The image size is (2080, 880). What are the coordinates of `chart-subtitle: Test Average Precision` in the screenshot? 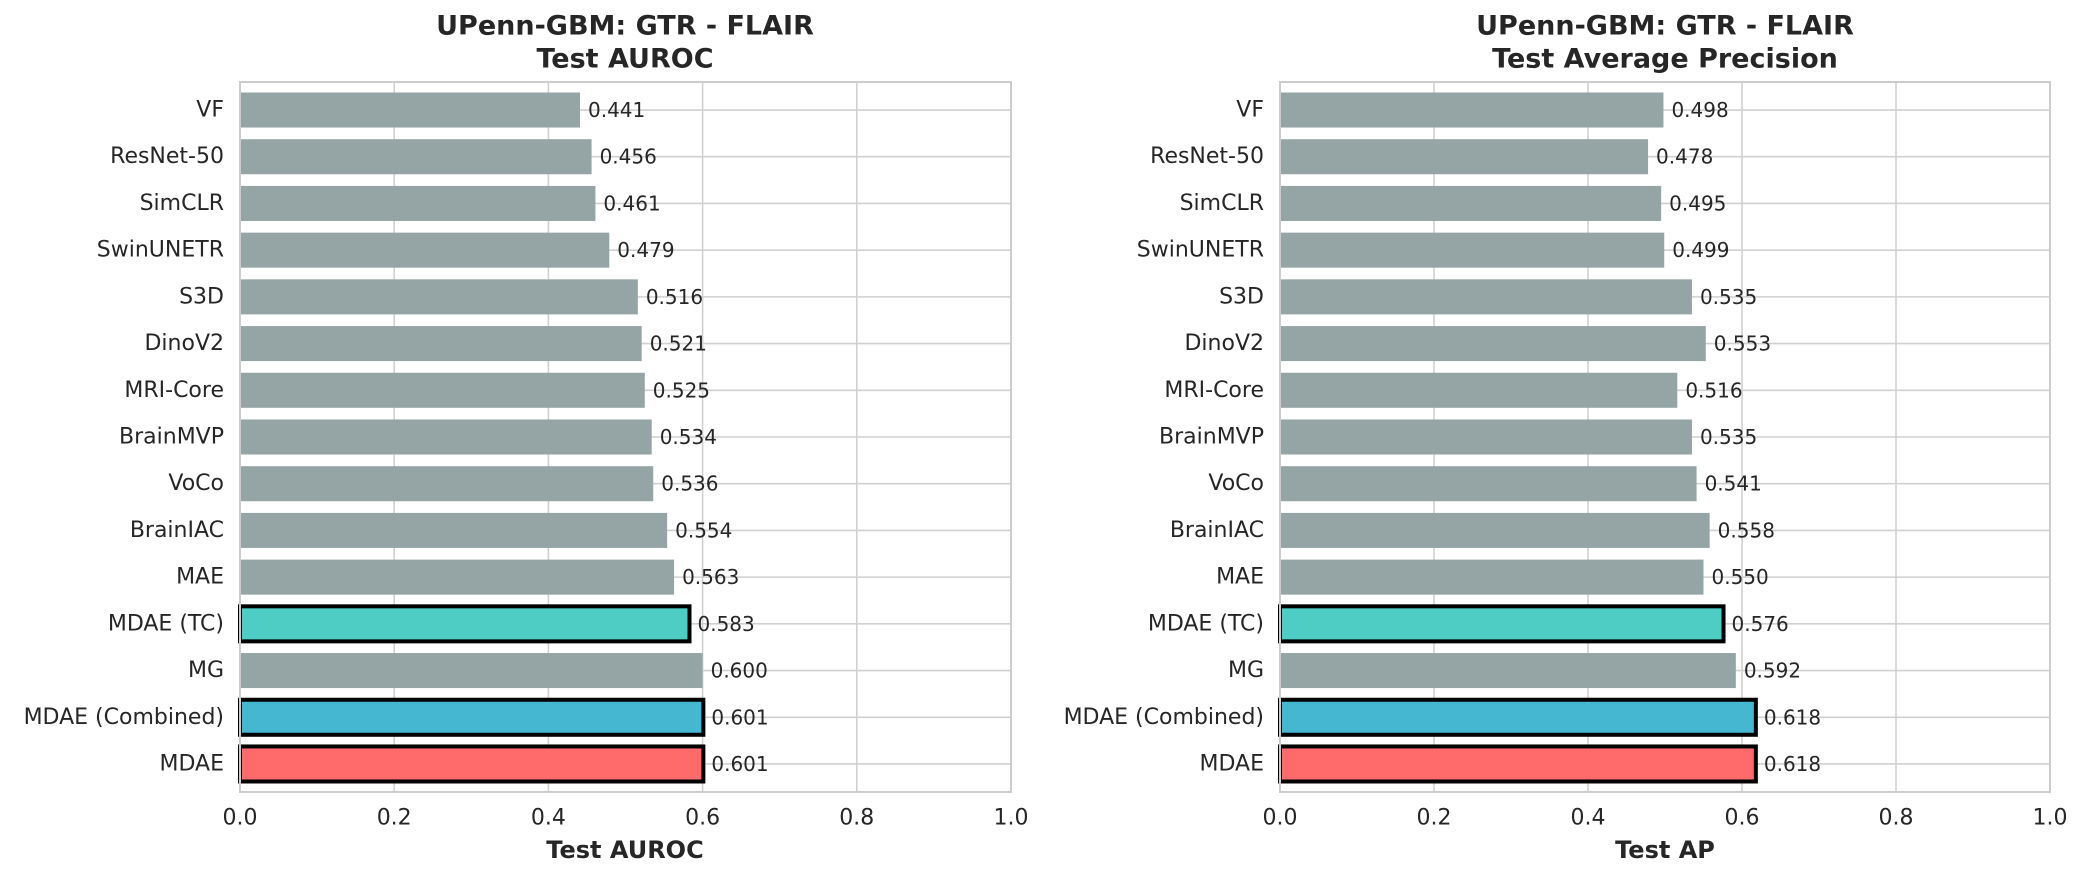 It's located at (1665, 59).